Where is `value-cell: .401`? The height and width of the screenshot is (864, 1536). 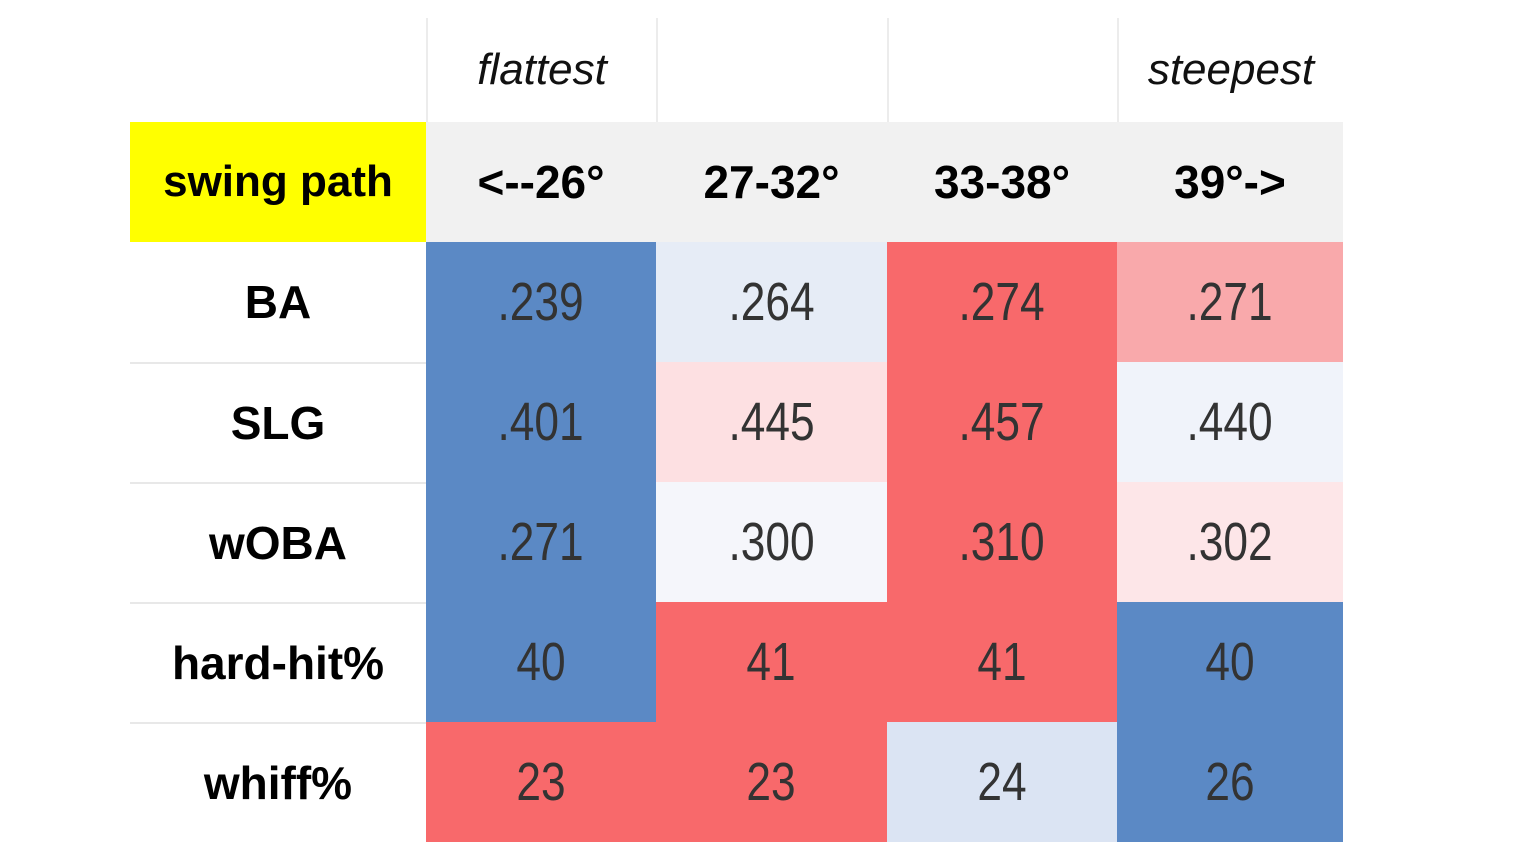 value-cell: .401 is located at coordinates (541, 422).